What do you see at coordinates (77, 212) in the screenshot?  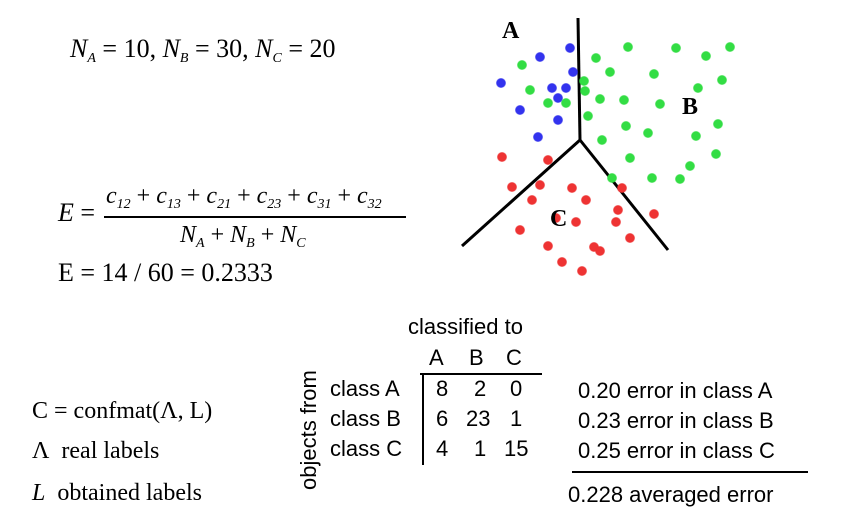 I see `error-lhs: E =` at bounding box center [77, 212].